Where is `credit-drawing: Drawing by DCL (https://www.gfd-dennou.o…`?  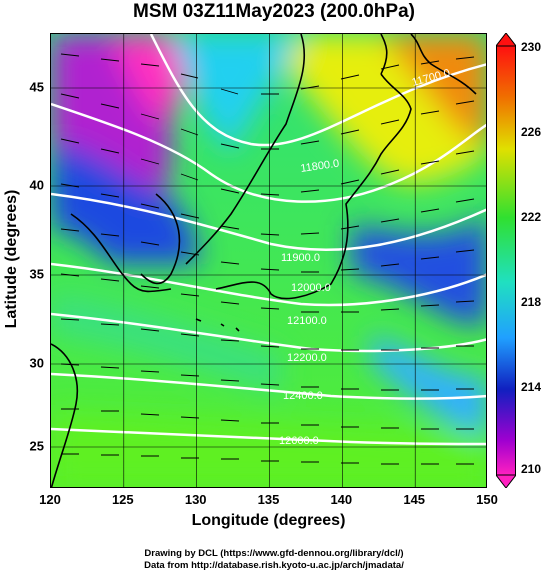 credit-drawing: Drawing by DCL (https://www.gfd-dennou.o… is located at coordinates (274, 553).